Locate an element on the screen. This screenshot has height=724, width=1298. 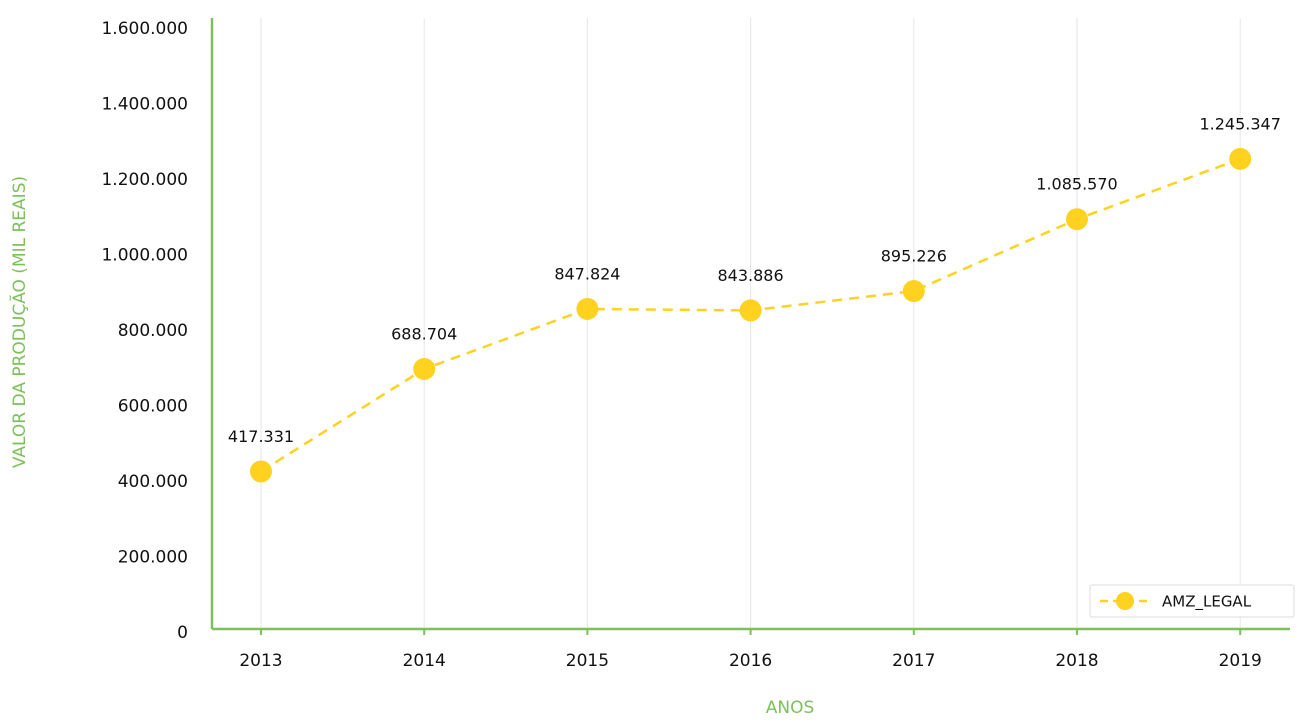
x-tick-label: 2016 is located at coordinates (750, 661).